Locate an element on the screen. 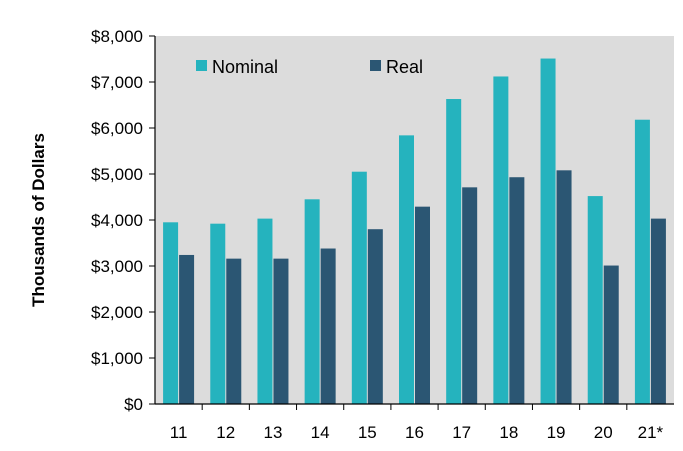 The image size is (683, 451). y-tick-label: $6,000 is located at coordinates (117, 128).